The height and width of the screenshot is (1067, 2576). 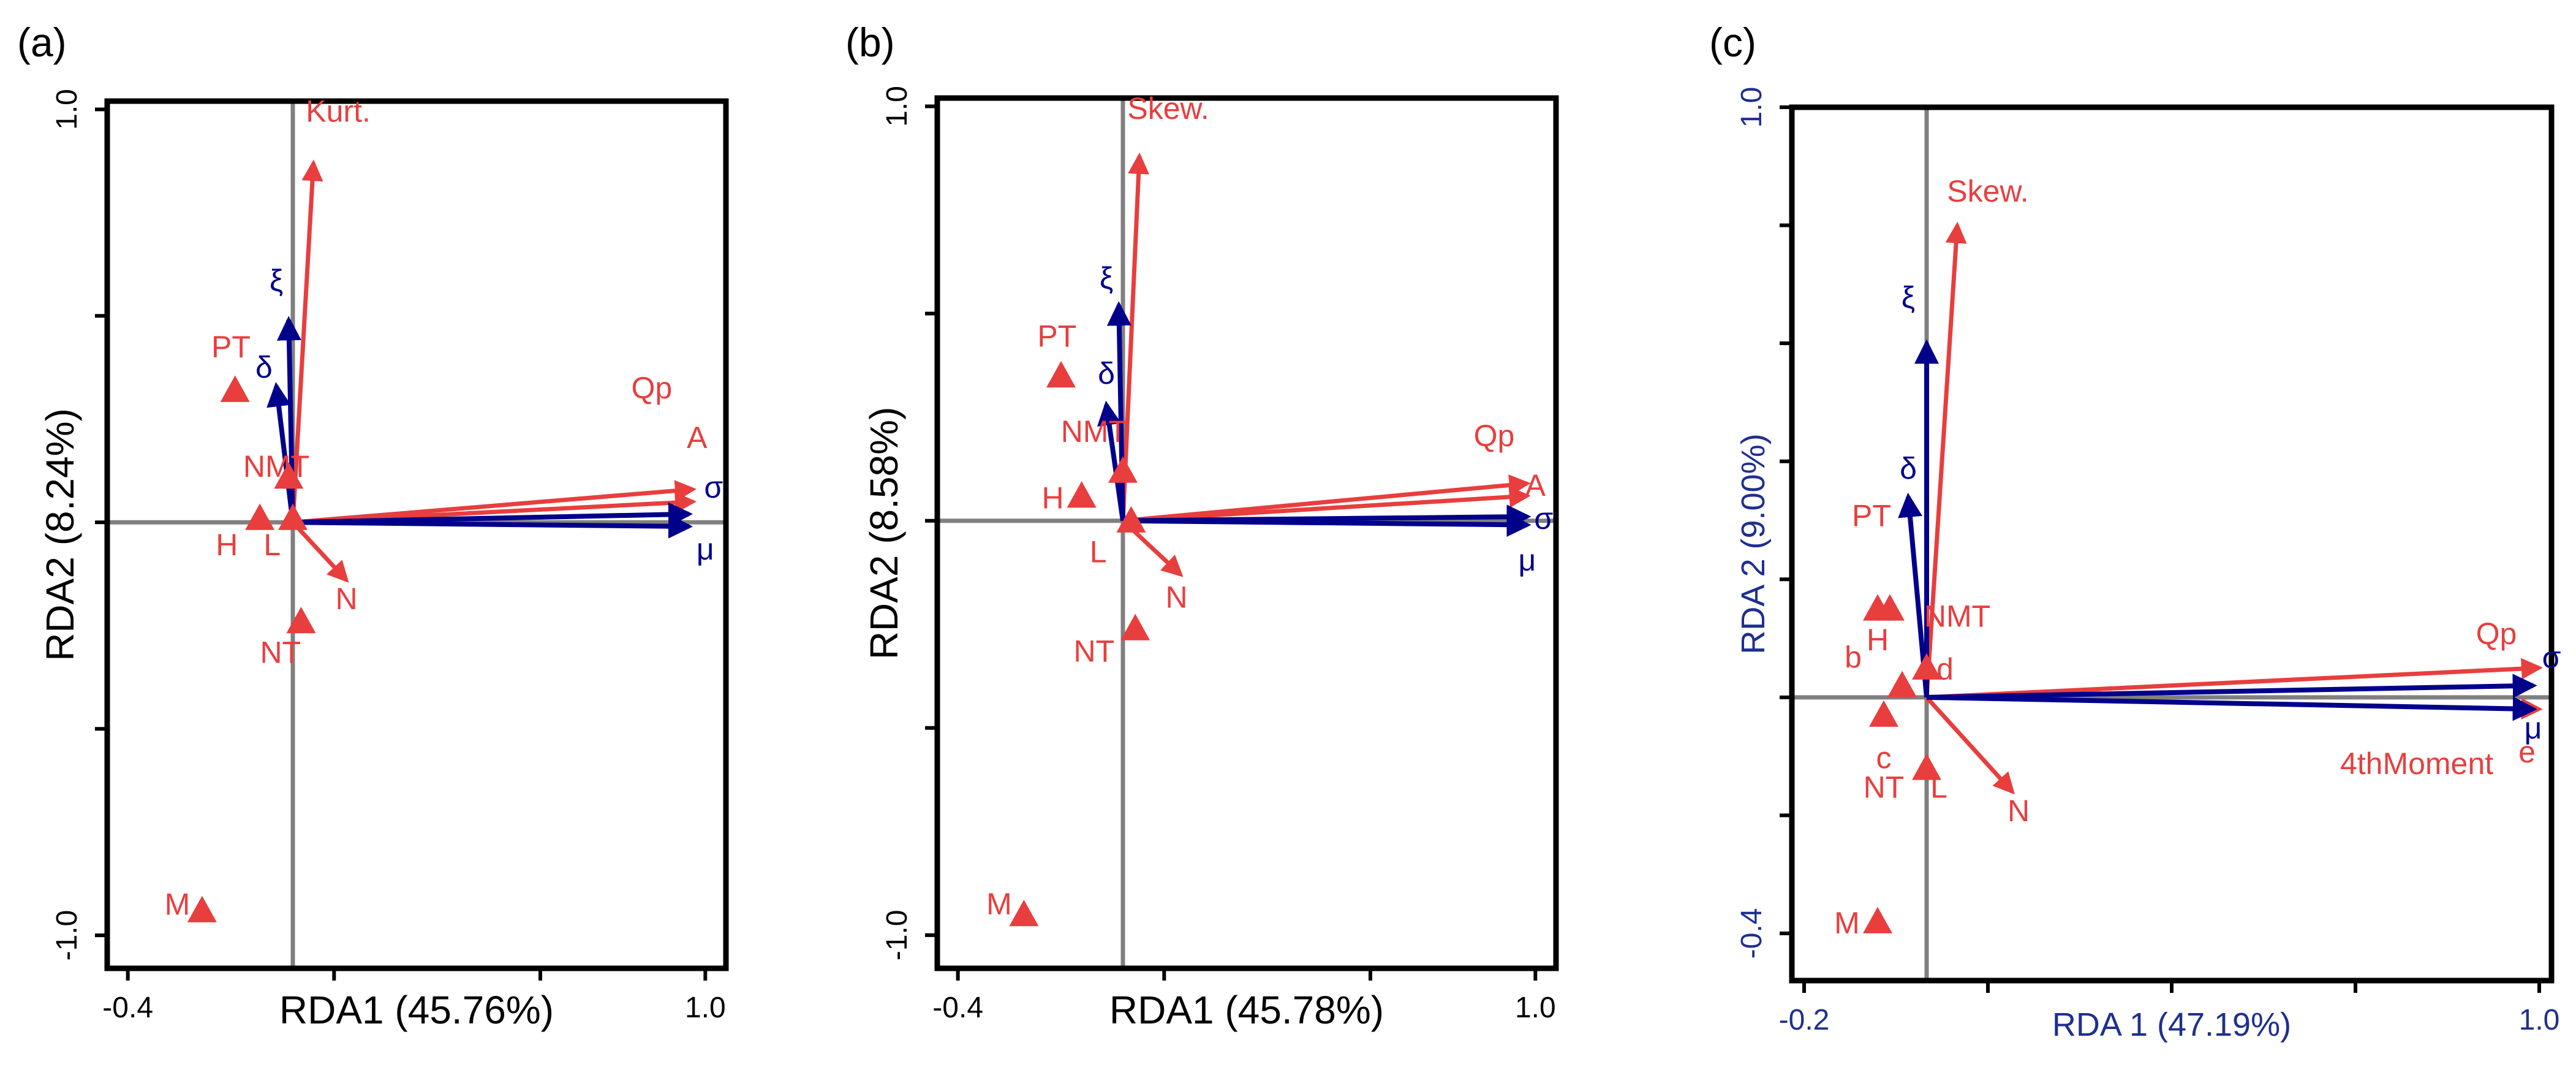 I want to click on response-arrow-label: Kurt., so click(x=338, y=111).